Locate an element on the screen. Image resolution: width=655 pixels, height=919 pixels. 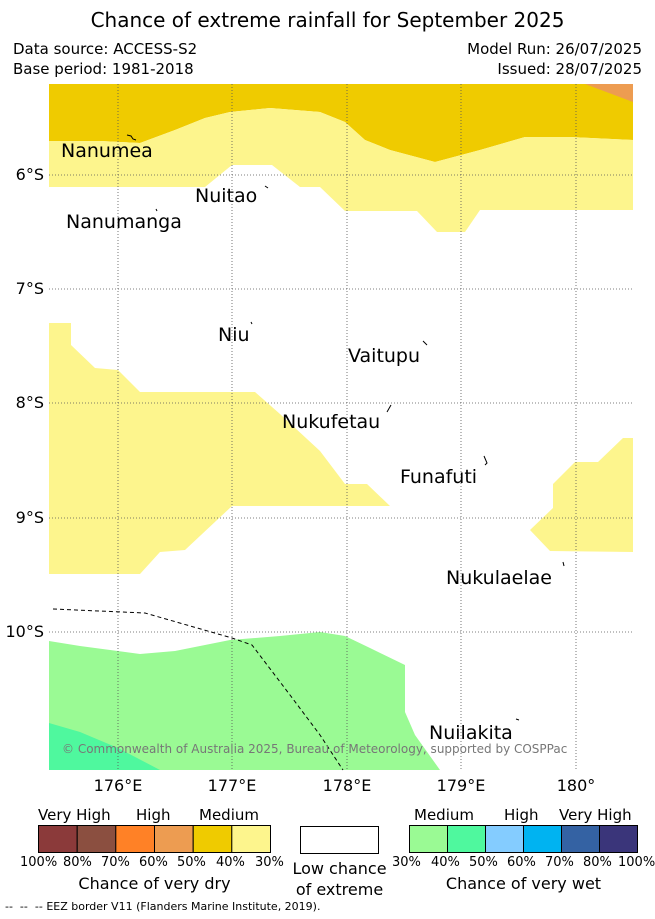
wet-tick-6: 100% is located at coordinates (636, 862).